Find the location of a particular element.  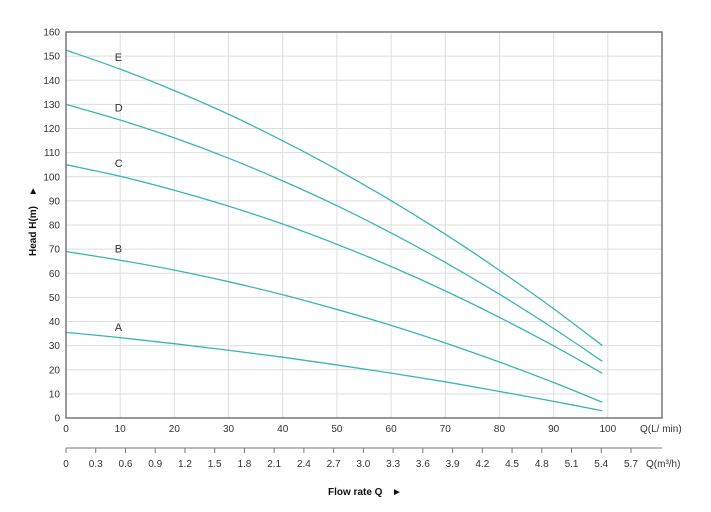

x2-tick-label: 0.9 is located at coordinates (155, 464).